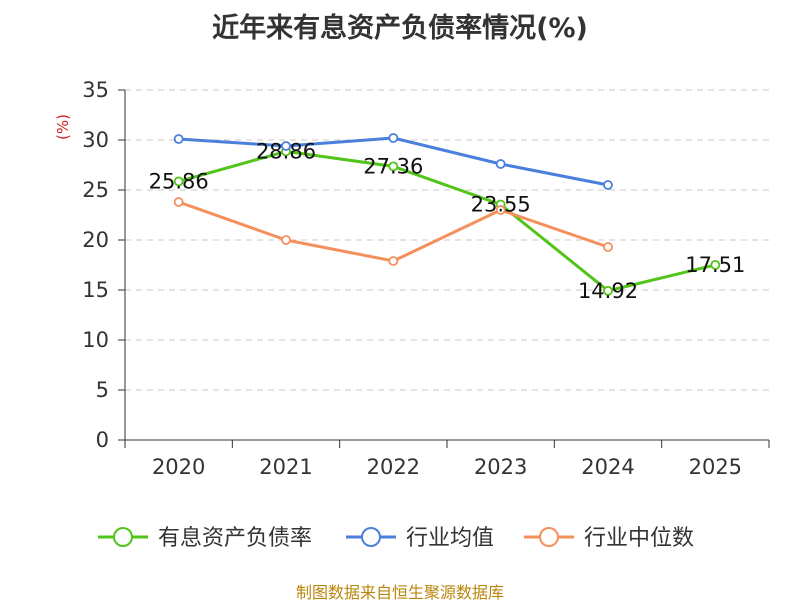 The image size is (800, 603). I want to click on x-tick-label: 2025, so click(715, 467).